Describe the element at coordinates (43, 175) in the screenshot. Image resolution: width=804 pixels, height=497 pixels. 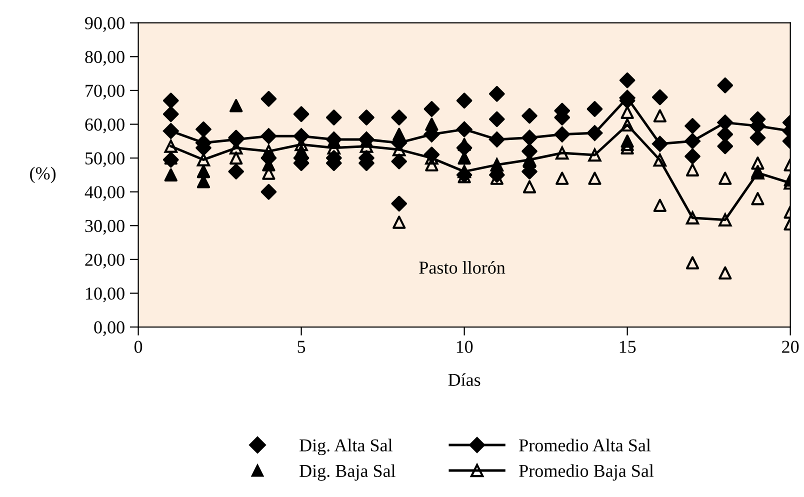
I see `y-axis-title: (%)` at that location.